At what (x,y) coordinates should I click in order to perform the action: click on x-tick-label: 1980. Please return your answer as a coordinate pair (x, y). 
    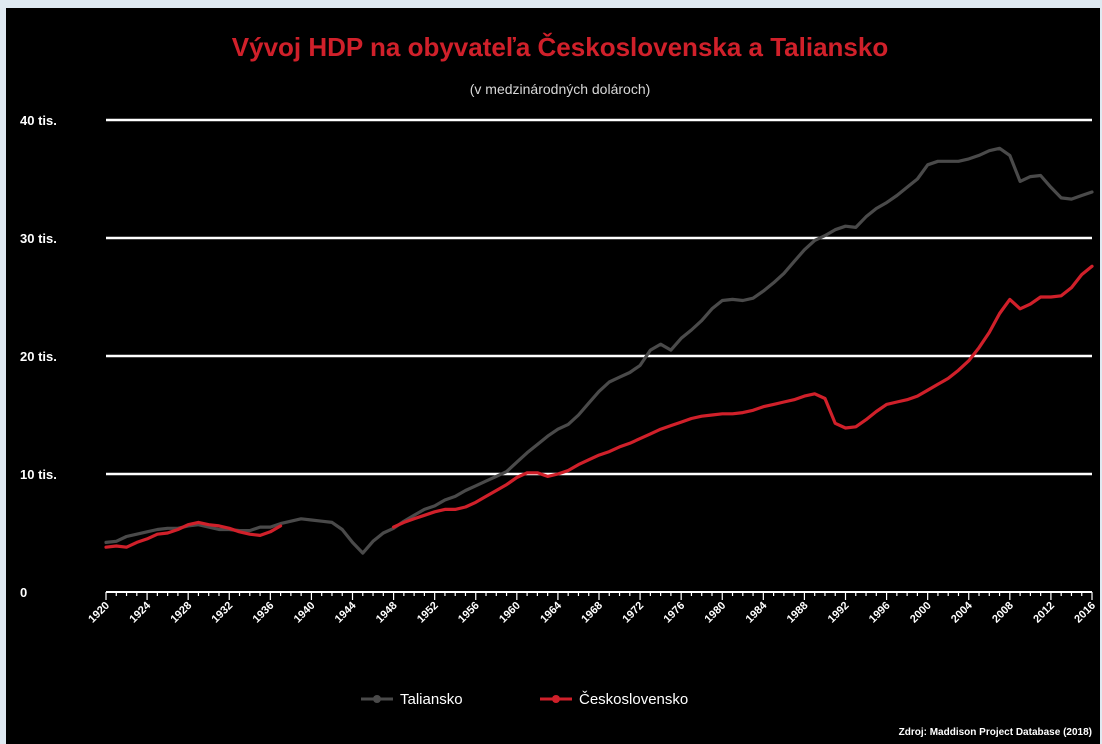
    Looking at the image, I should click on (716, 613).